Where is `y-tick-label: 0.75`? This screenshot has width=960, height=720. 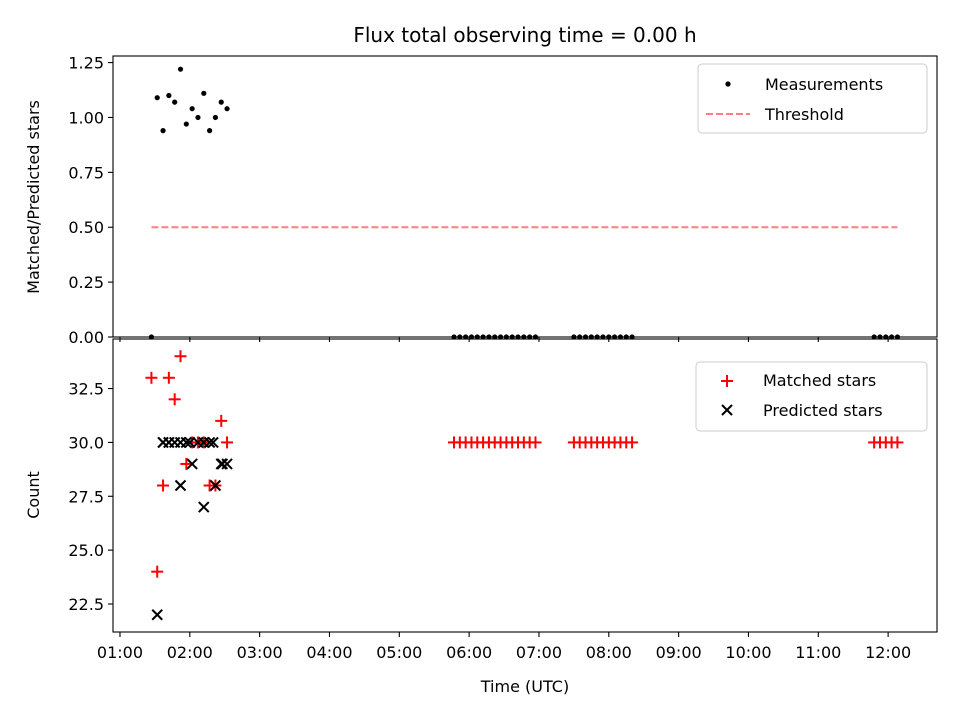
y-tick-label: 0.75 is located at coordinates (86, 172).